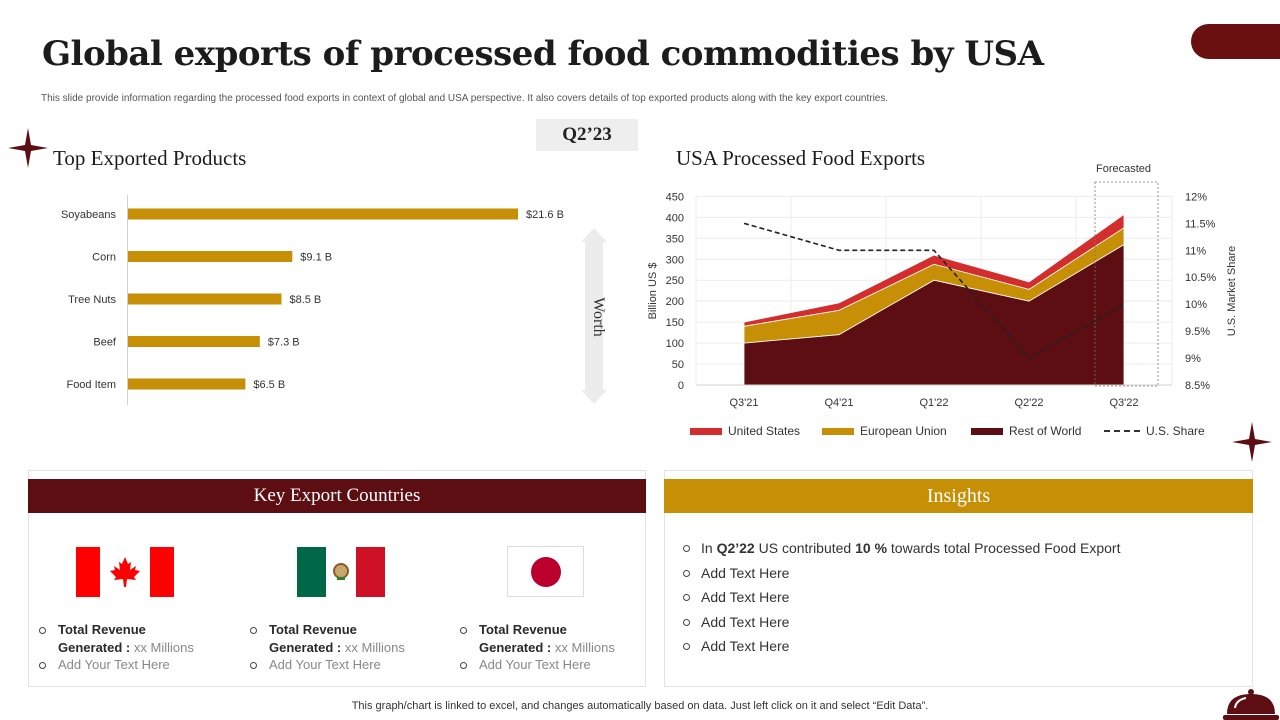 The width and height of the screenshot is (1280, 720). I want to click on legend-item-us-share: U.S. Share, so click(1154, 431).